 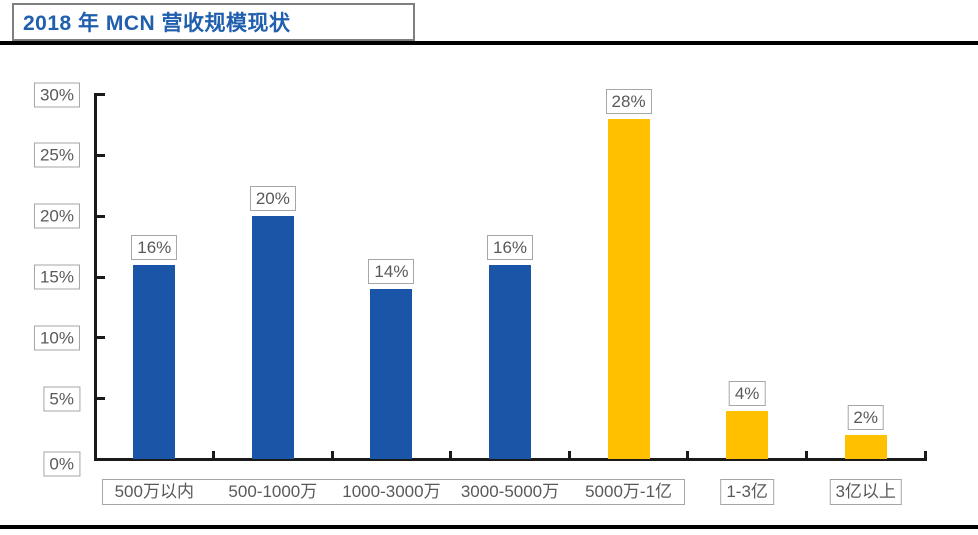 I want to click on y-axis-tick-label: 5%, so click(x=61, y=399).